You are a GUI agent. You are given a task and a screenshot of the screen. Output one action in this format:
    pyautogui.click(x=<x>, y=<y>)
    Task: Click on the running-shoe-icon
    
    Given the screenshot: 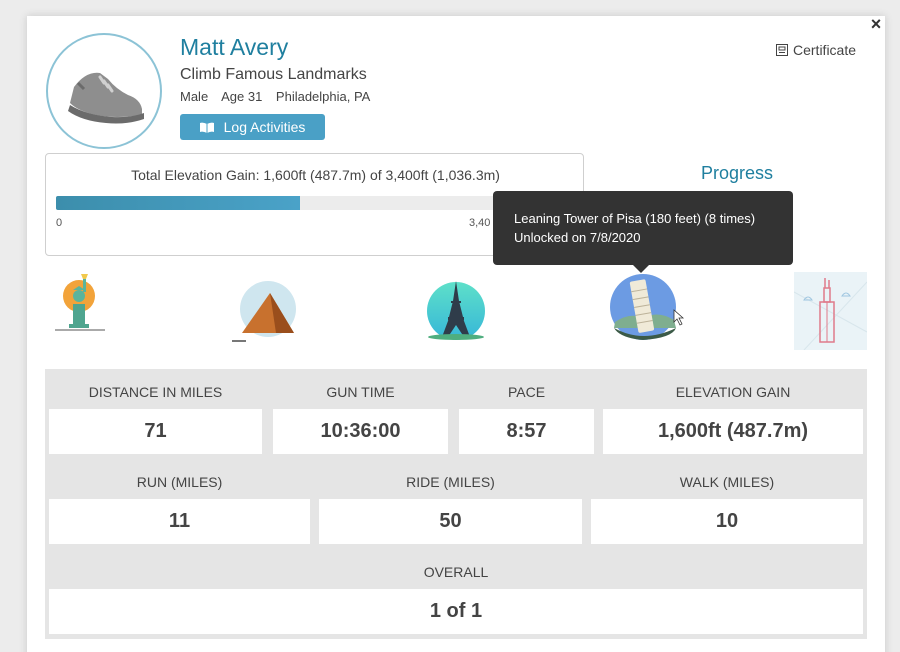 What is the action you would take?
    pyautogui.click(x=106, y=98)
    